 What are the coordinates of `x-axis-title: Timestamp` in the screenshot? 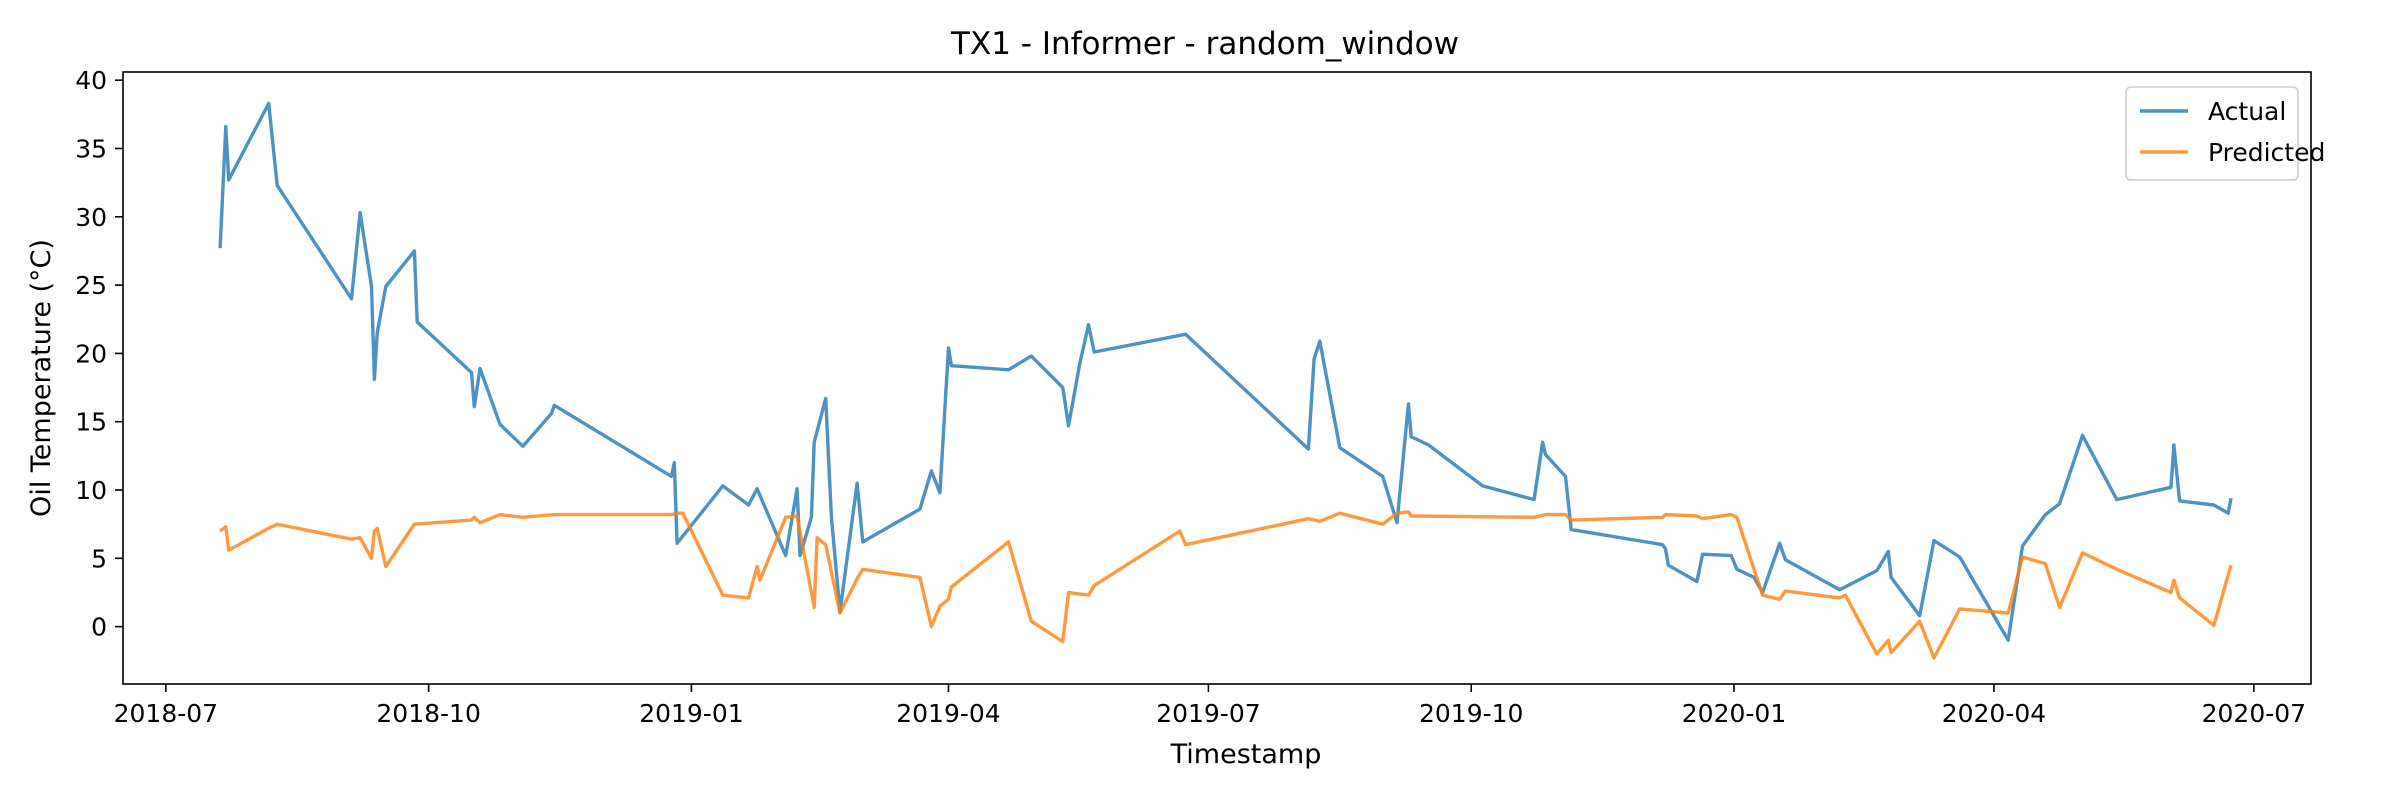 It's located at (1246, 754).